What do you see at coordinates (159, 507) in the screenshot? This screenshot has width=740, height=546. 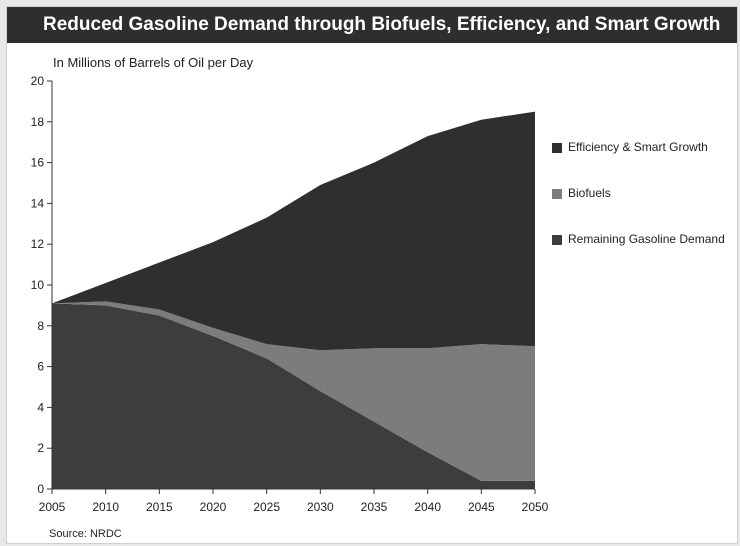 I see `x-tick-label: 2015` at bounding box center [159, 507].